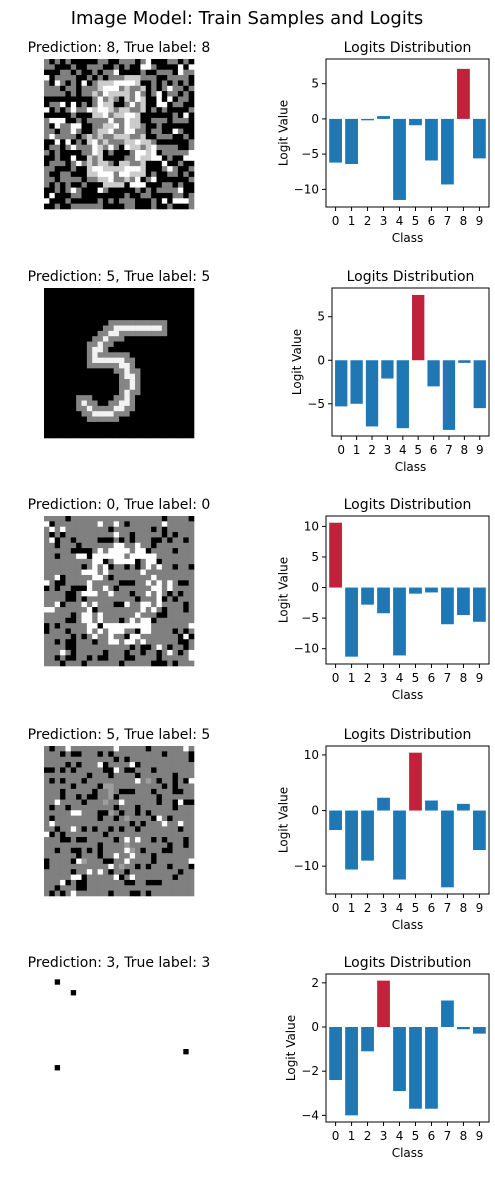  What do you see at coordinates (368, 908) in the screenshot?
I see `x-tick-label: 2` at bounding box center [368, 908].